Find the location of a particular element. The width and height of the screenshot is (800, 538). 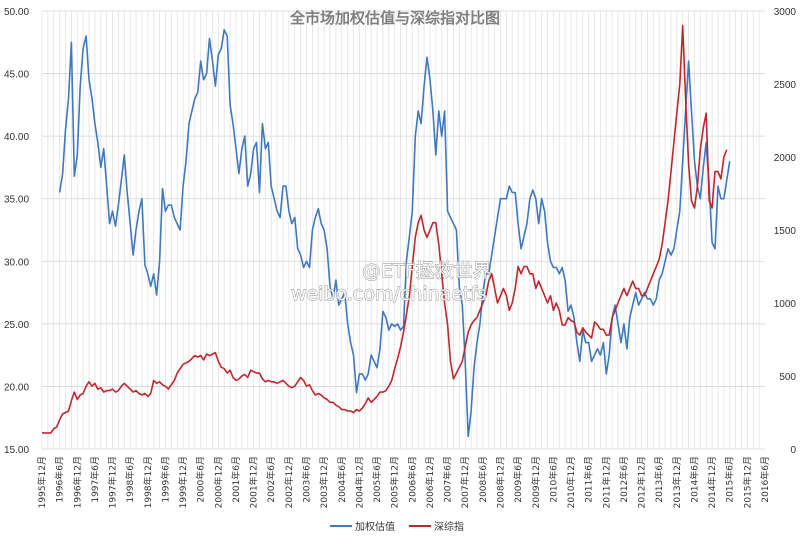

x-tick-label: 2015年12月 is located at coordinates (747, 482).